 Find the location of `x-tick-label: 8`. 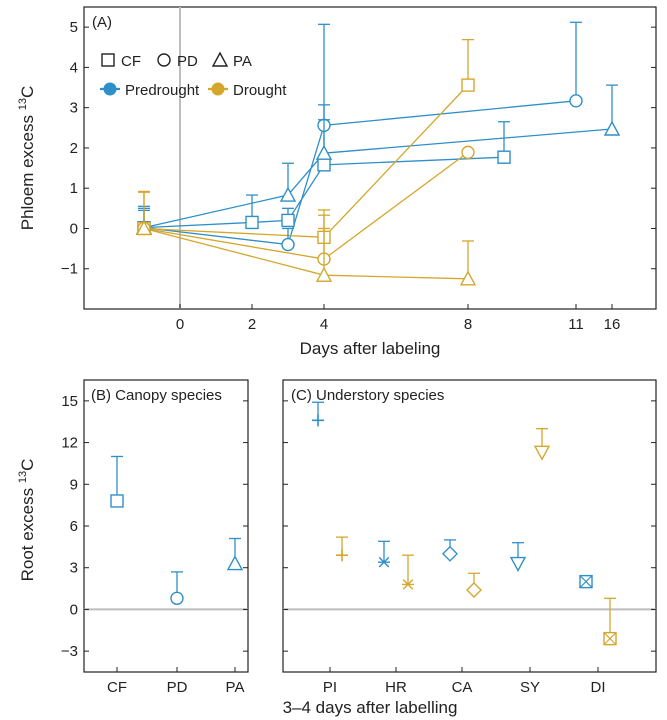

x-tick-label: 8 is located at coordinates (468, 324).